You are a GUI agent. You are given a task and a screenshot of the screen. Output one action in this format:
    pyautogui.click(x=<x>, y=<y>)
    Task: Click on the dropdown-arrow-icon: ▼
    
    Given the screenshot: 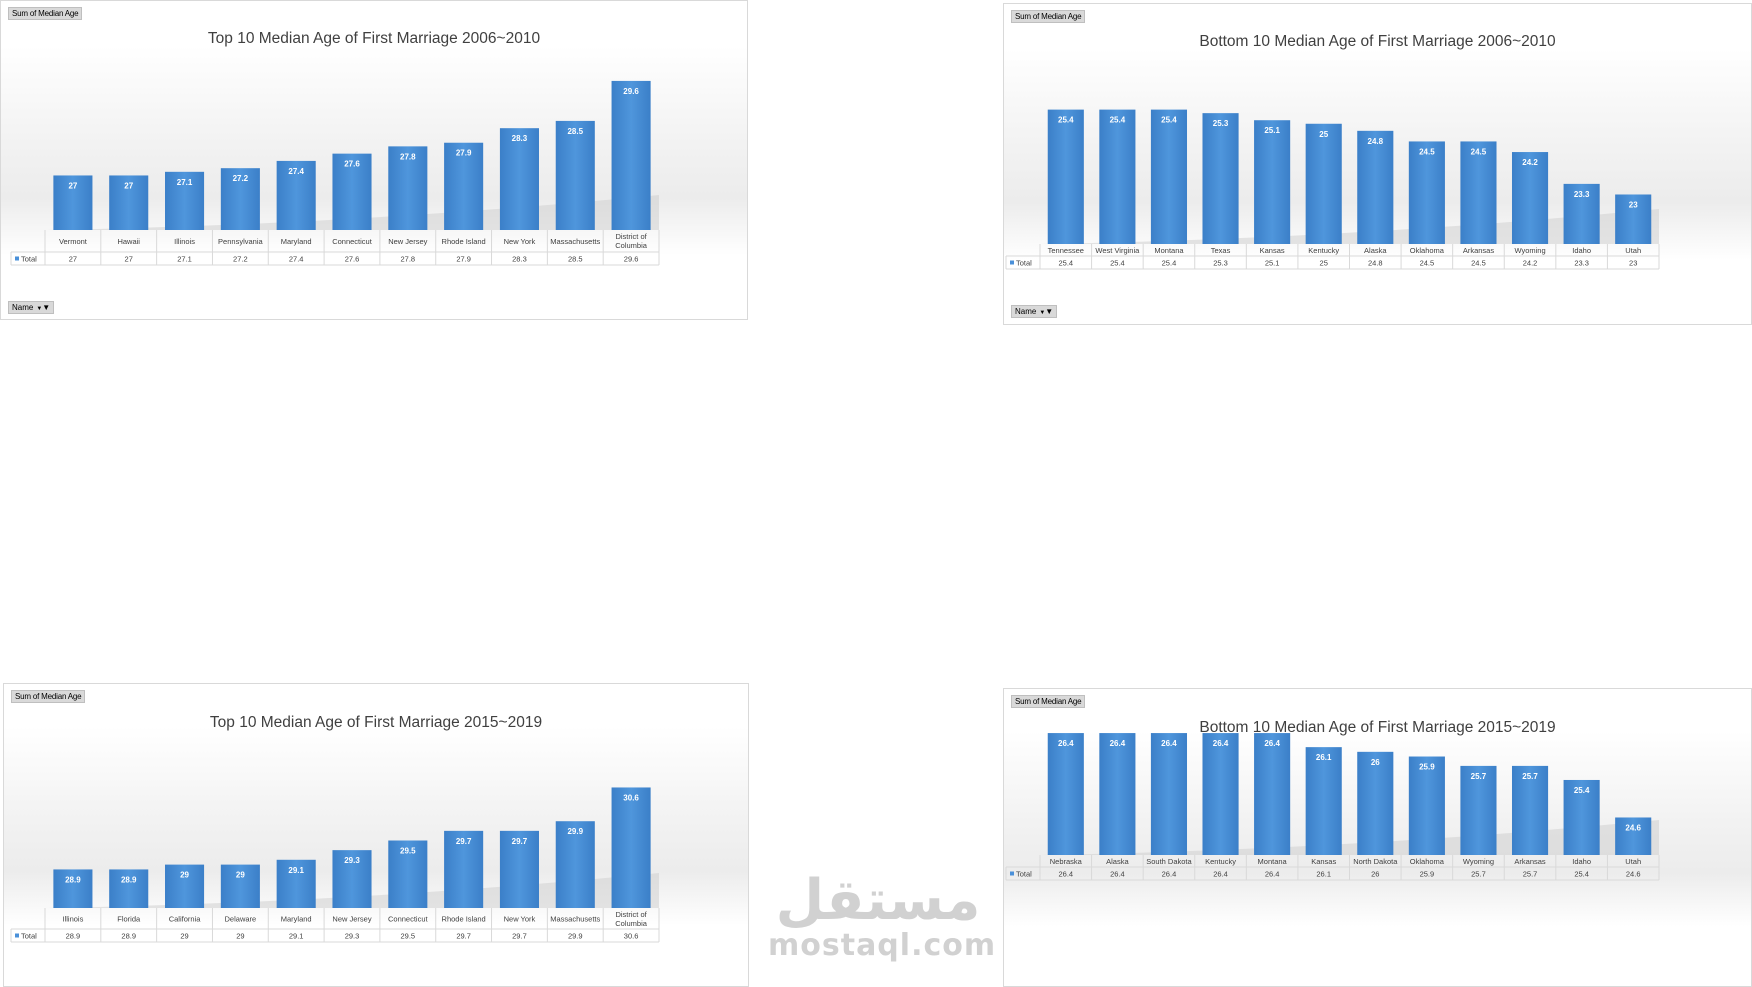 What is the action you would take?
    pyautogui.click(x=39, y=309)
    